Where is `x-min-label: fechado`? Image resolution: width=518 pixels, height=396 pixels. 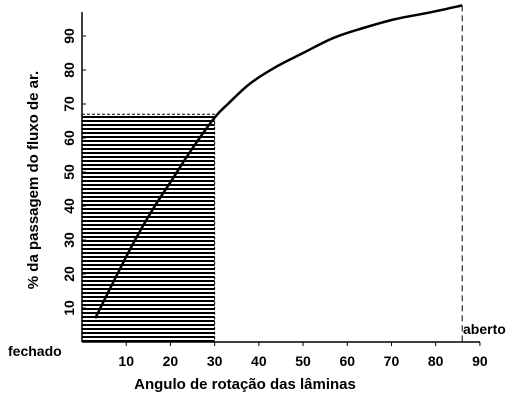 x-min-label: fechado is located at coordinates (35, 351).